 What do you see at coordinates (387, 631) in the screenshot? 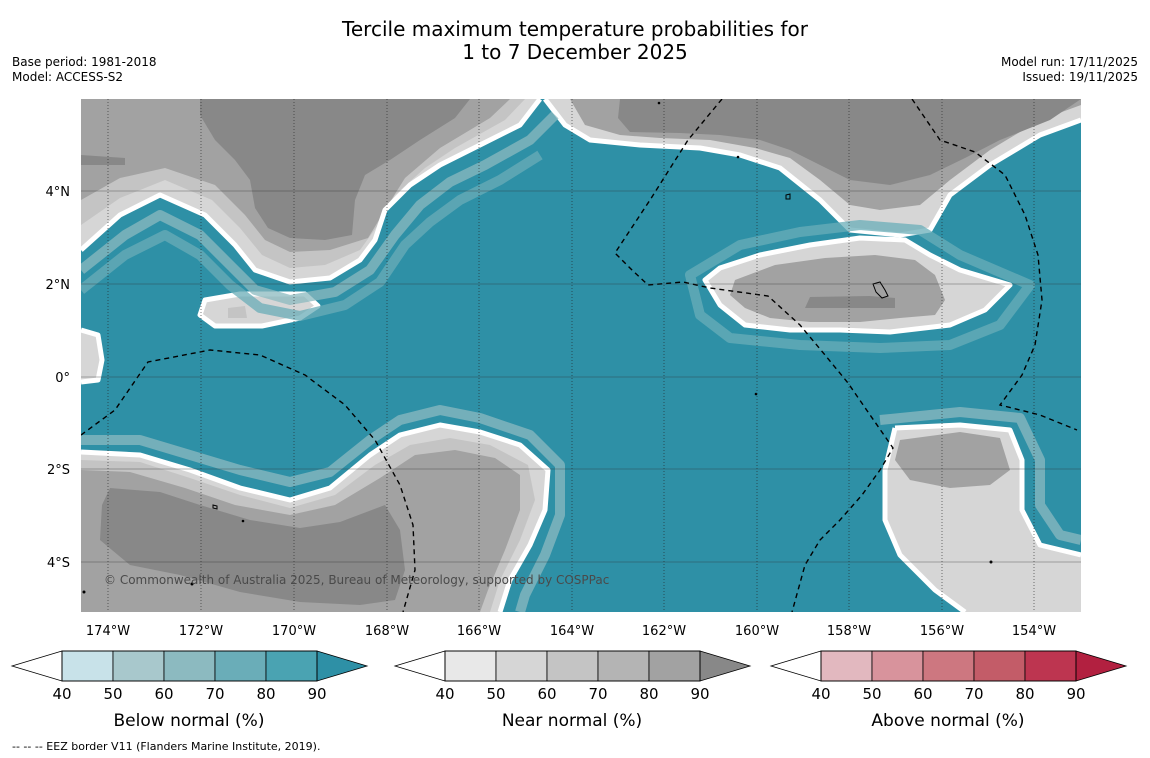
I see `lon-label-168w: 168°W` at bounding box center [387, 631].